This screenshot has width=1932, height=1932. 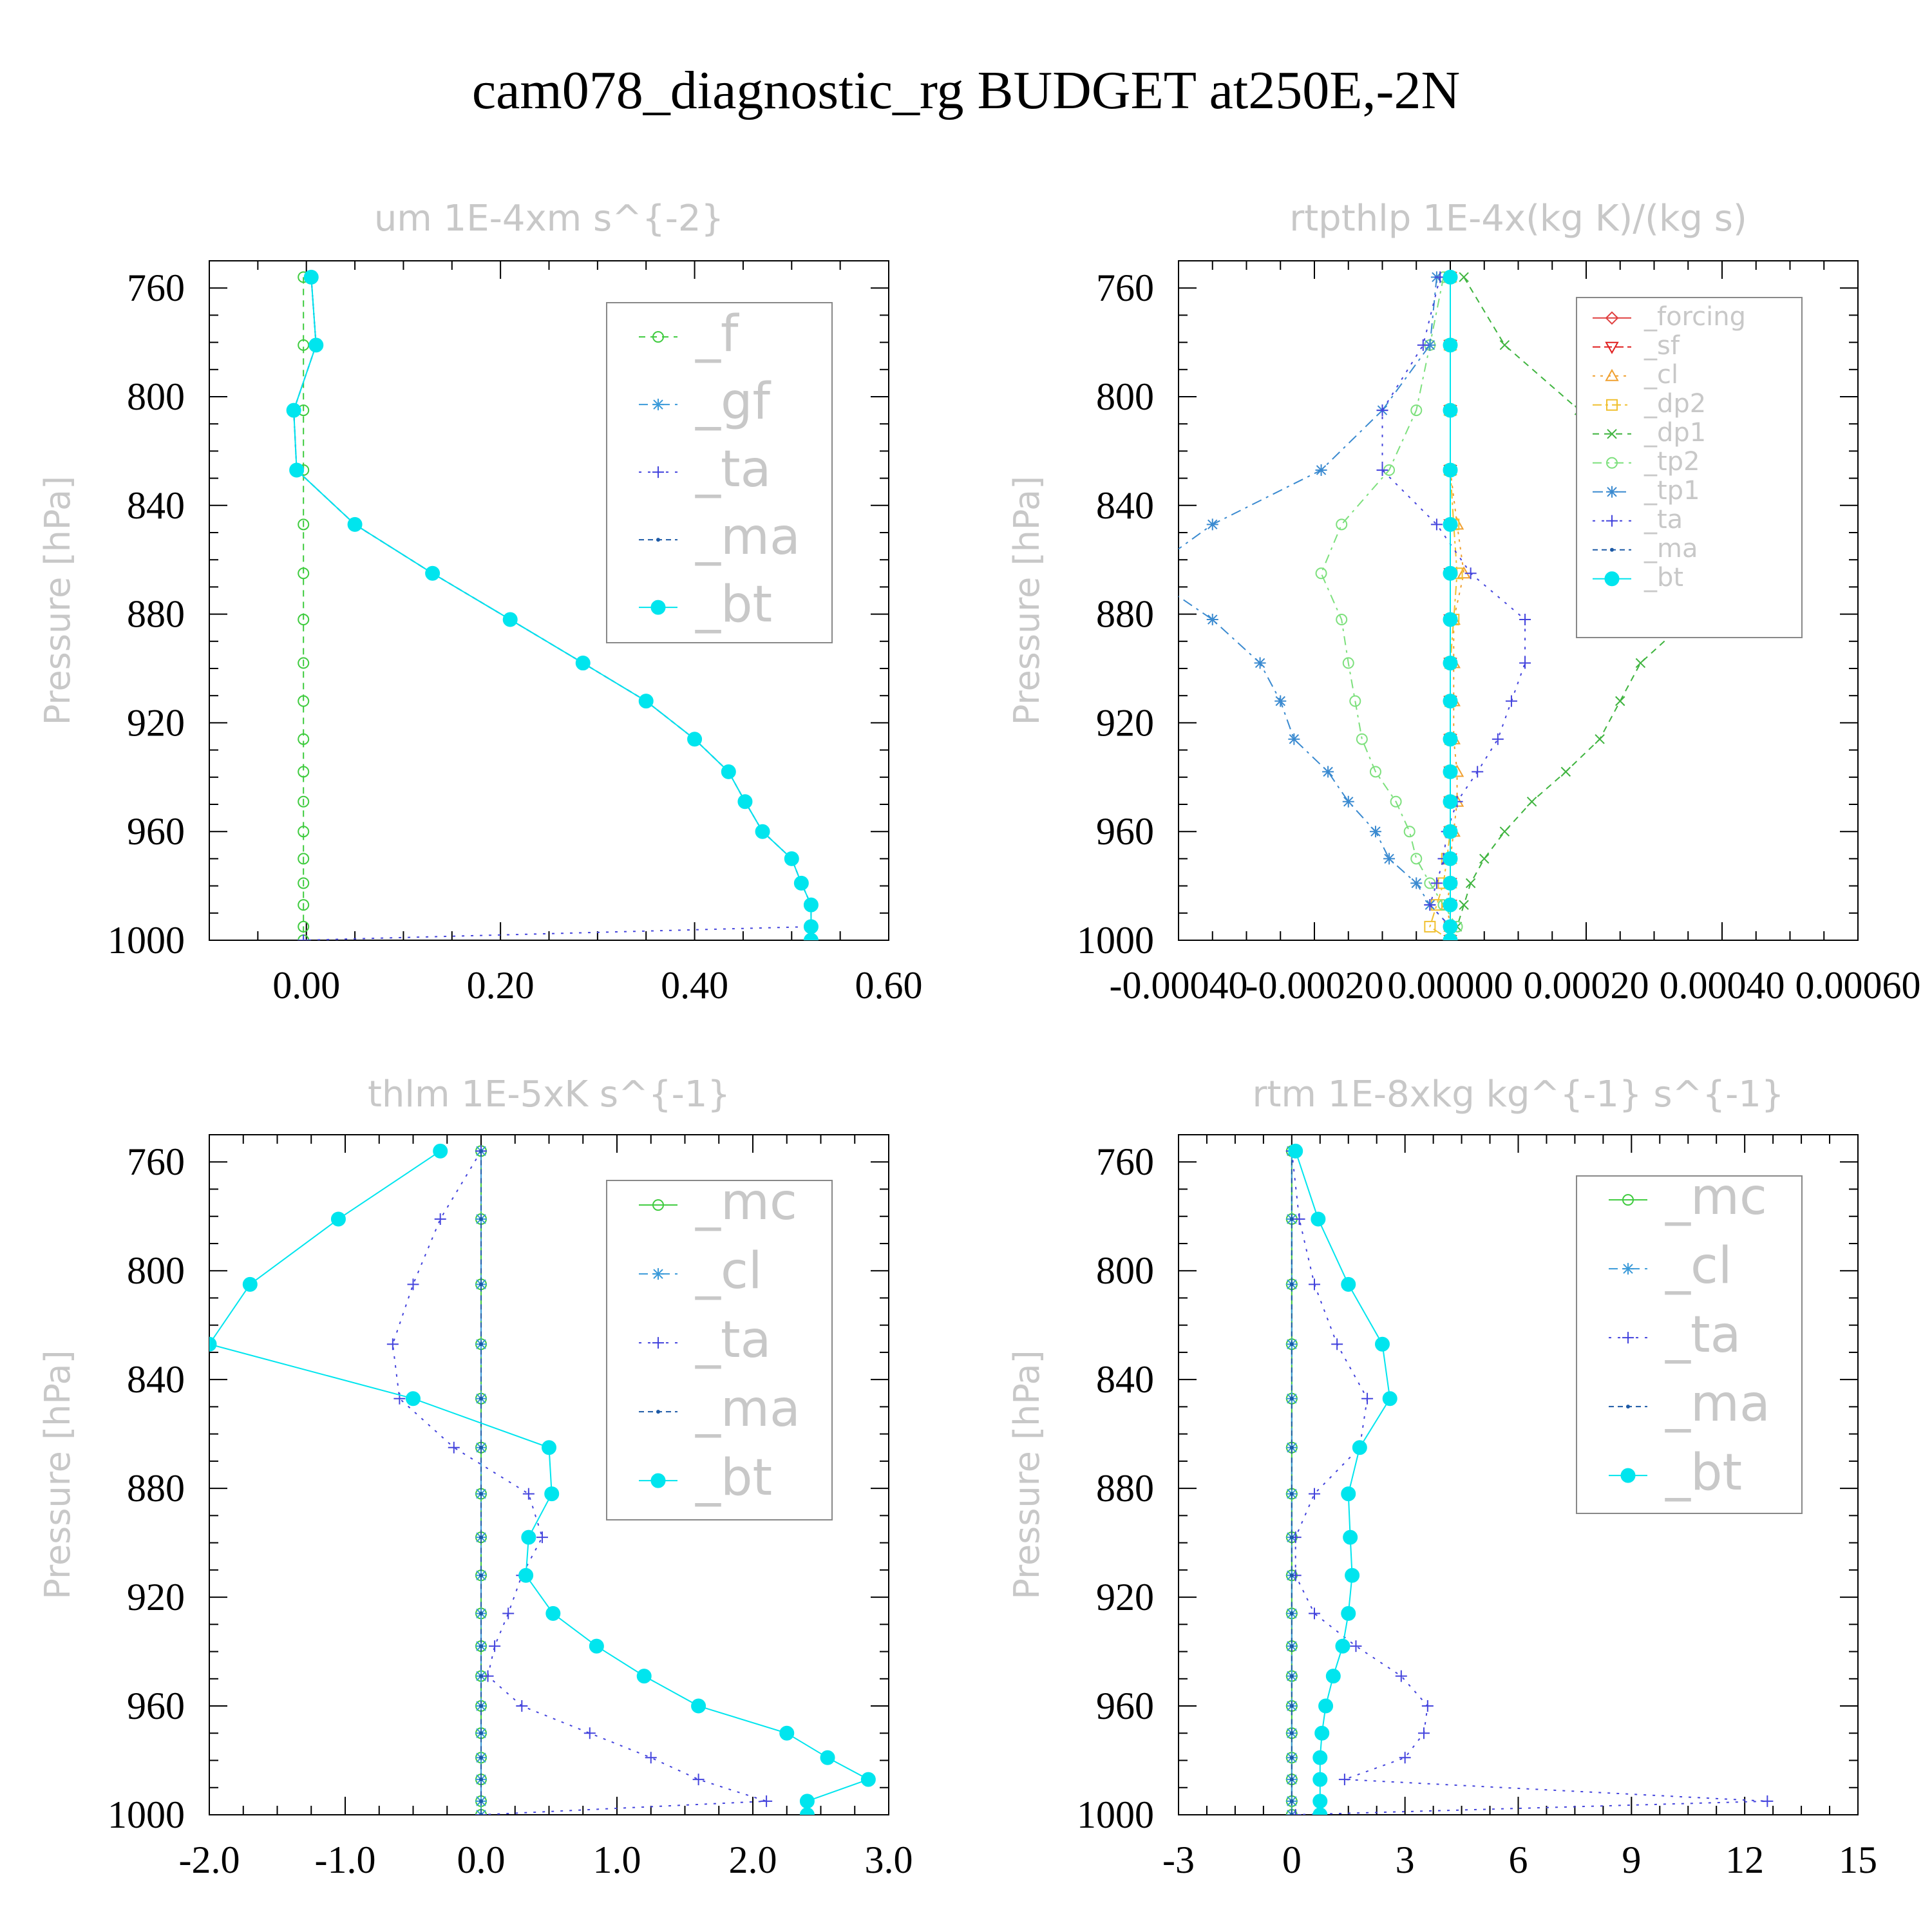 I want to click on x-tick-label: 0.00020, so click(x=1587, y=985).